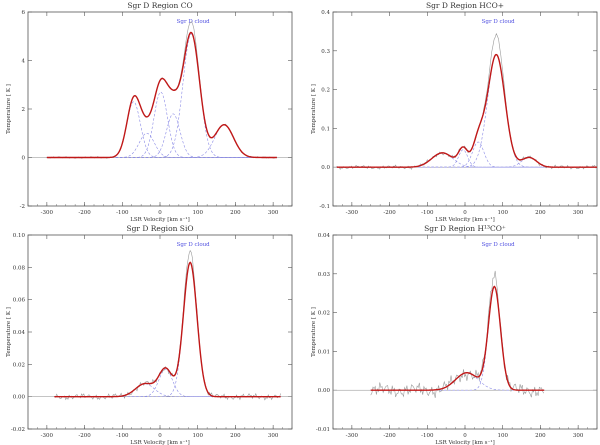 The height and width of the screenshot is (445, 600). I want to click on y-tick-label: -0.1, so click(324, 207).